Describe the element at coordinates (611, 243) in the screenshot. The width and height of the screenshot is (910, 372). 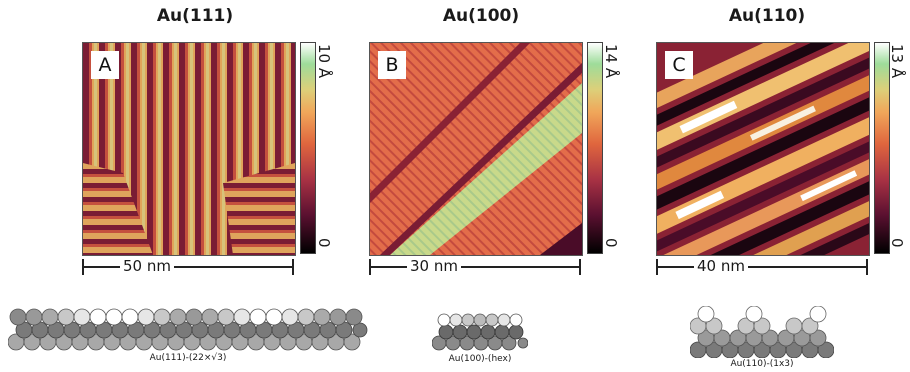
I see `colorbar-b-min: 0` at that location.